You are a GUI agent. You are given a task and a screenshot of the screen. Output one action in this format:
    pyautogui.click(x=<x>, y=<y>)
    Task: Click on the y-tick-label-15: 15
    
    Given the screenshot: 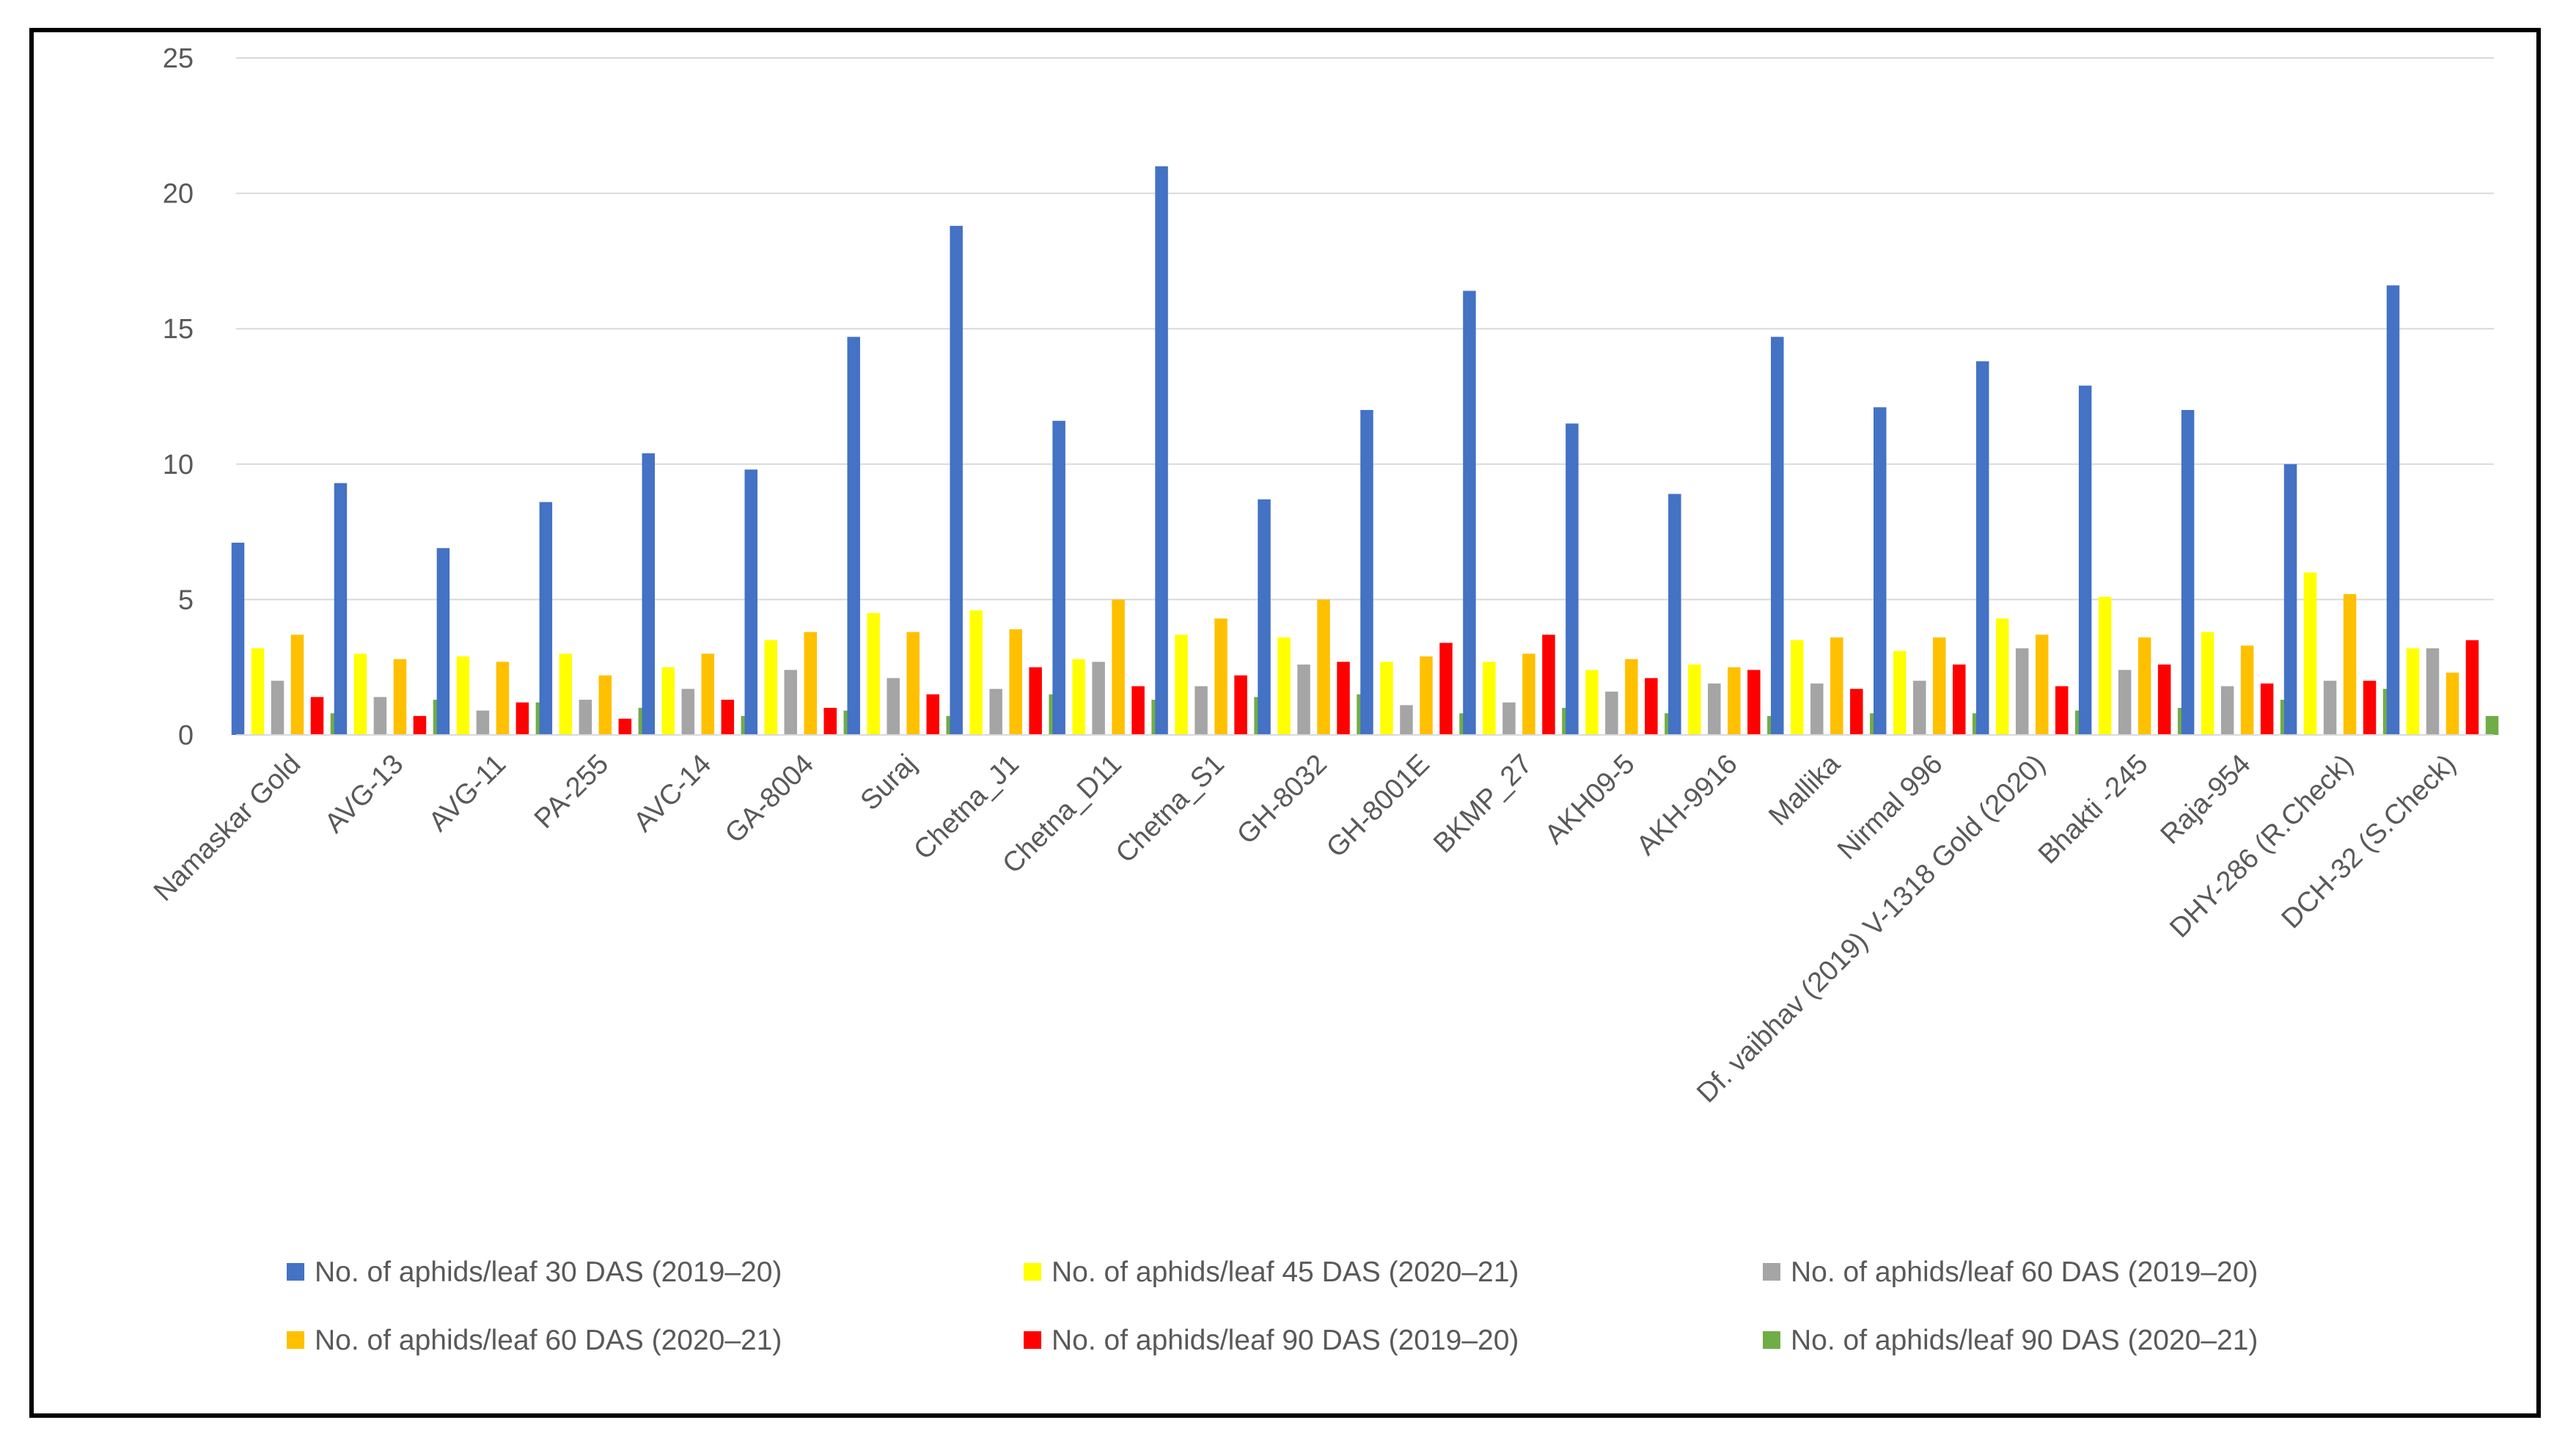 What is the action you would take?
    pyautogui.click(x=178, y=329)
    